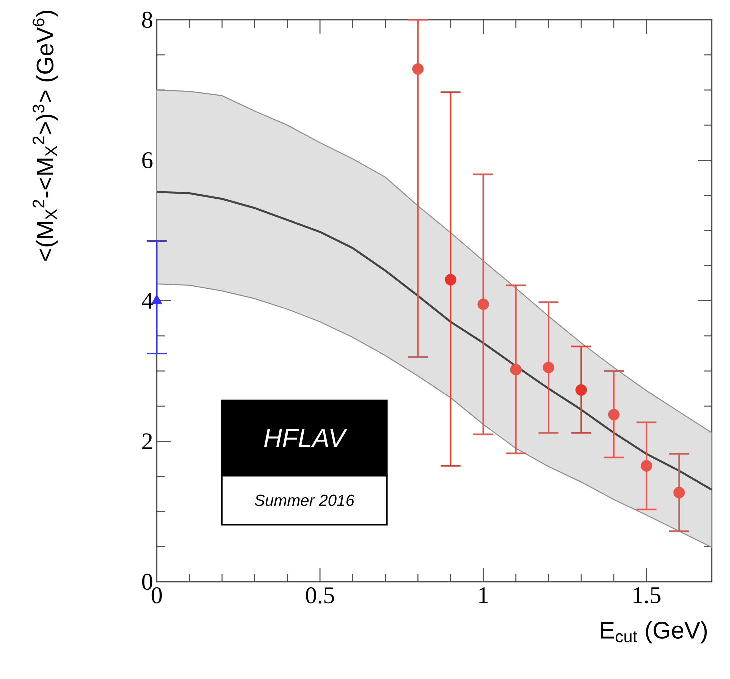  Describe the element at coordinates (45, 136) in the screenshot. I see `text: <(M$_{X}$$^{2}$-<M$_{X}$$^{2}$>)$^{3}$> (GeV$^{6}$)` at that location.